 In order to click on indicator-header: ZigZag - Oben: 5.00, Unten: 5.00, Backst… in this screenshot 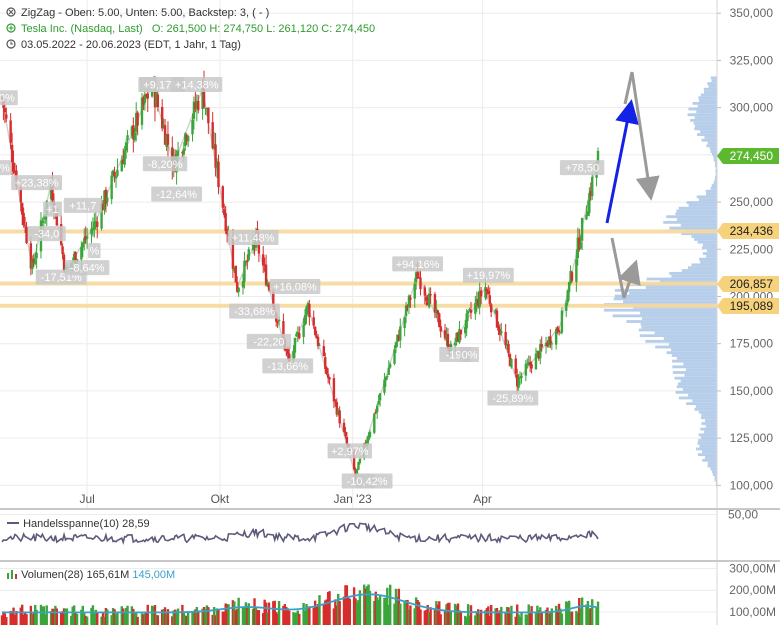, I will do `click(137, 13)`.